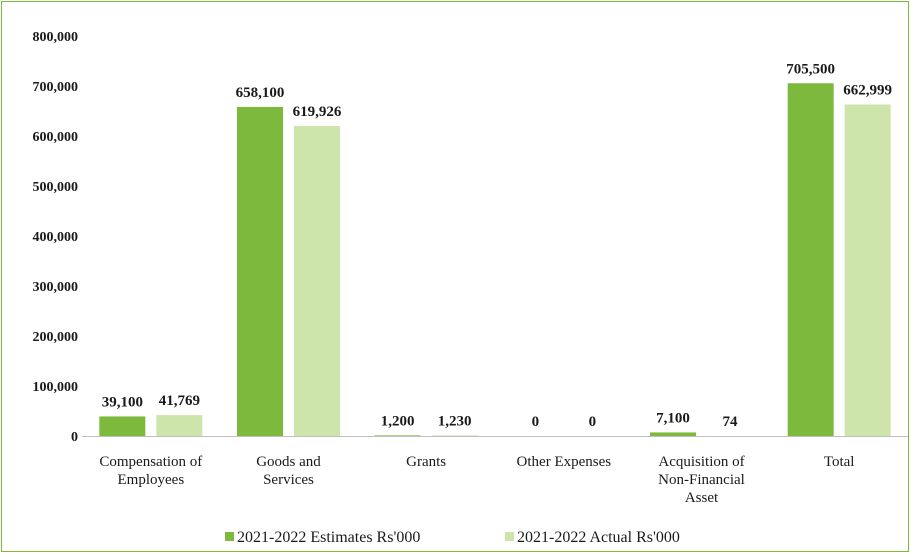 Image resolution: width=910 pixels, height=553 pixels. What do you see at coordinates (731, 422) in the screenshot?
I see `data-label: 74` at bounding box center [731, 422].